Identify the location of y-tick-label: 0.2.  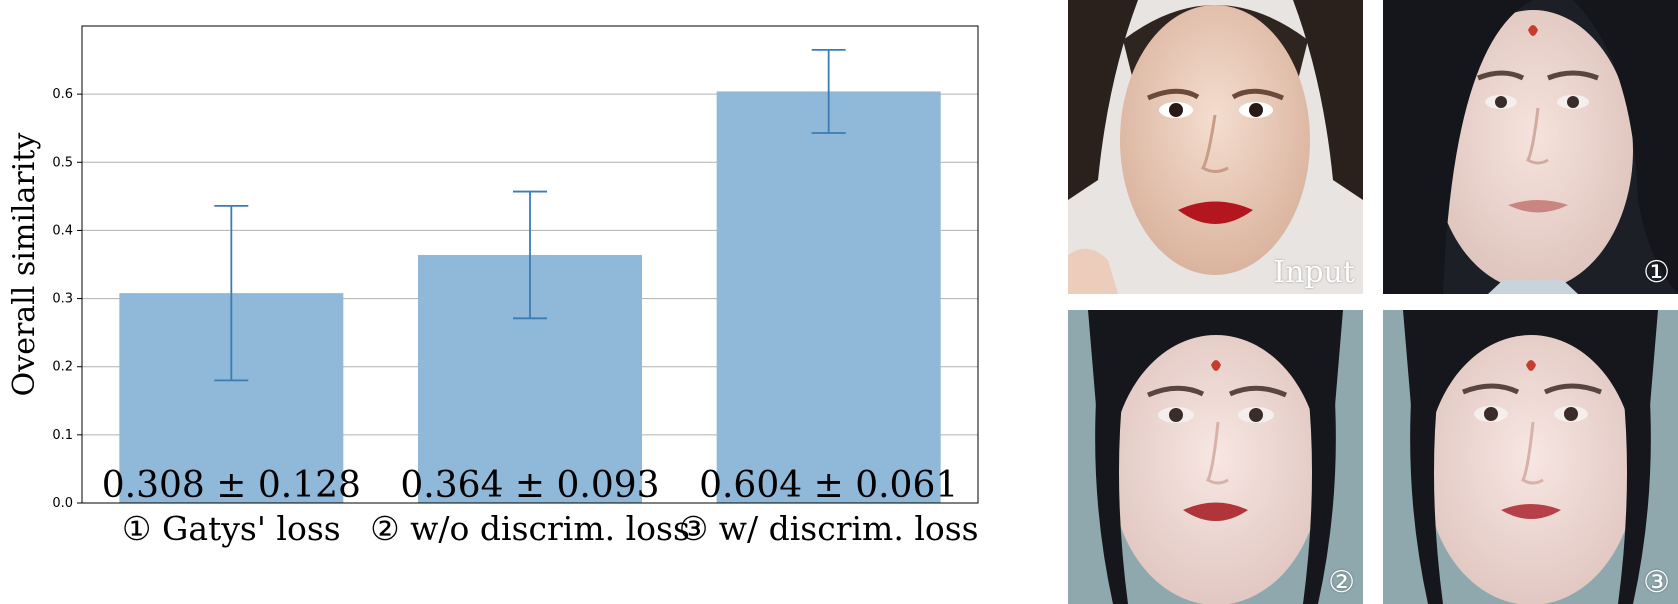
(62, 367).